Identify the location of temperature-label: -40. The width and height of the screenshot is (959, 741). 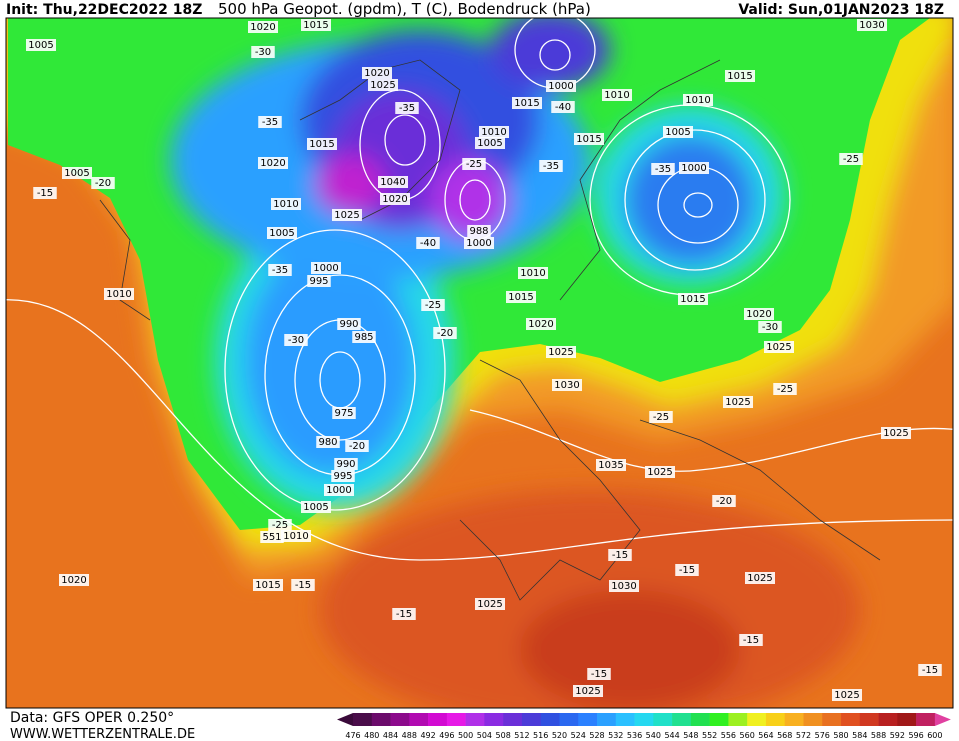
(428, 243).